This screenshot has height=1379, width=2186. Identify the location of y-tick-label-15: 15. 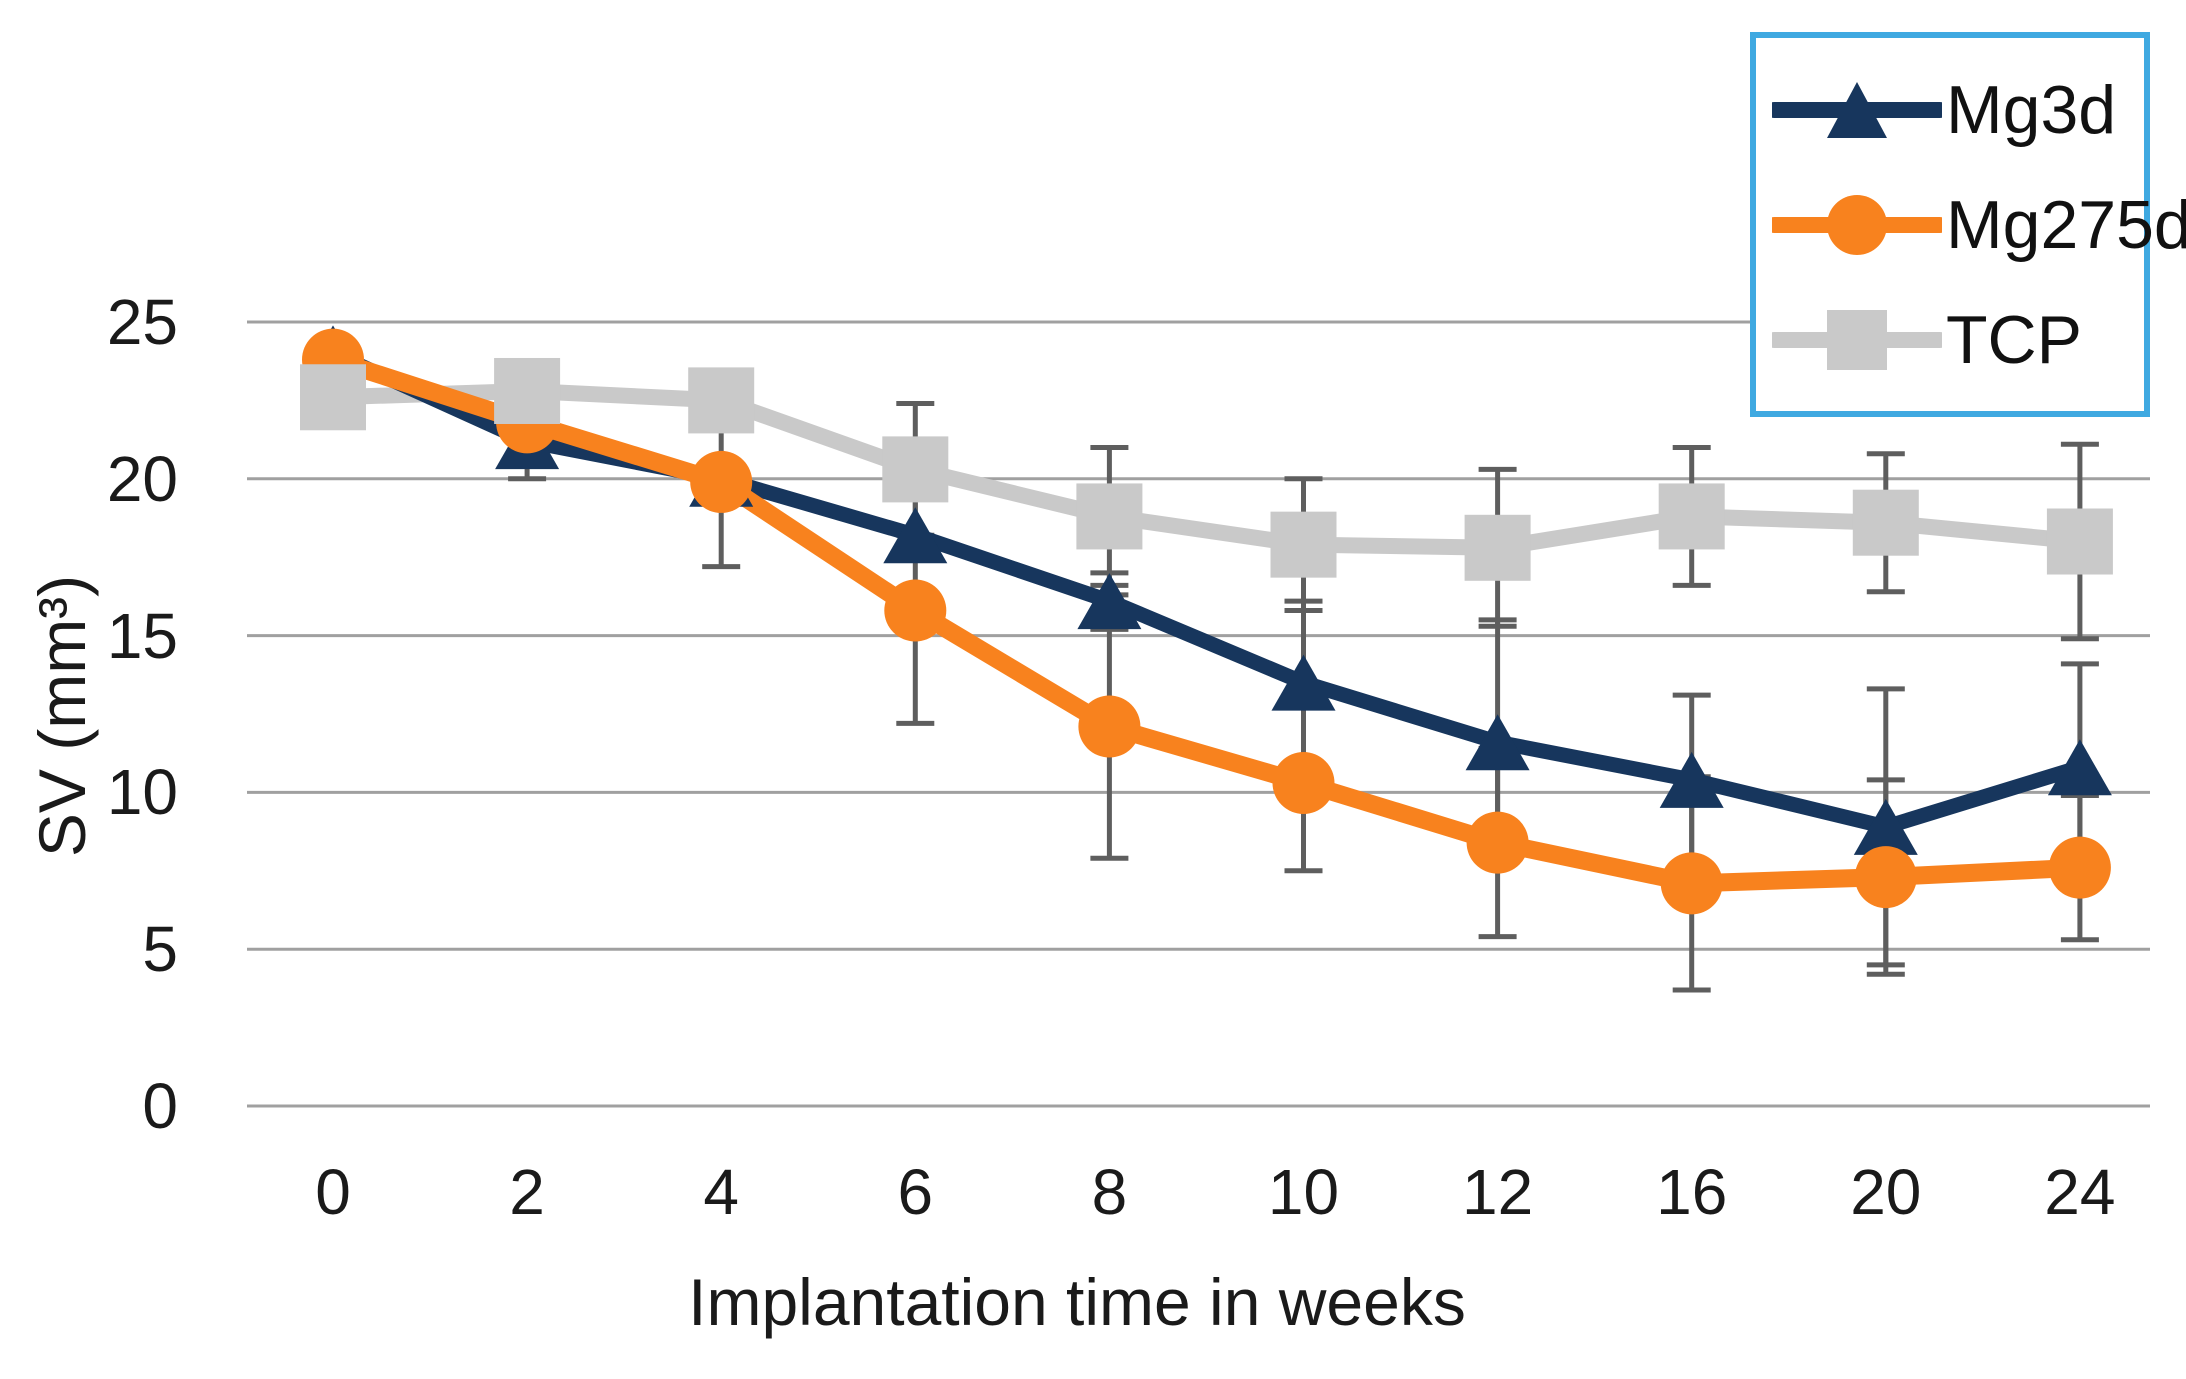
(142, 635).